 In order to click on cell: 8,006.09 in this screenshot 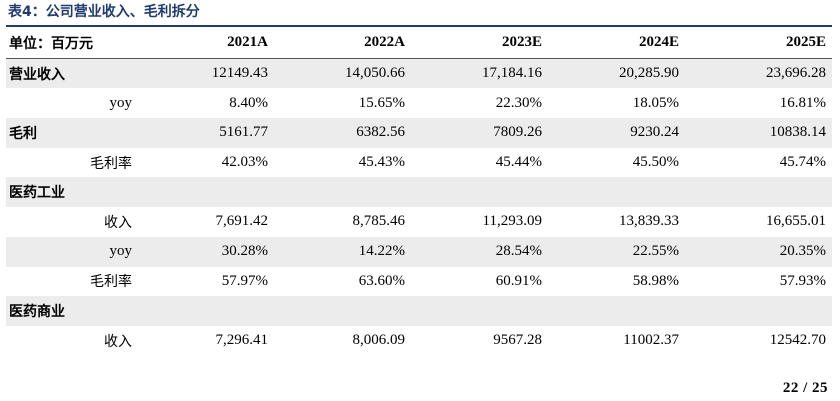, I will do `click(379, 340)`.